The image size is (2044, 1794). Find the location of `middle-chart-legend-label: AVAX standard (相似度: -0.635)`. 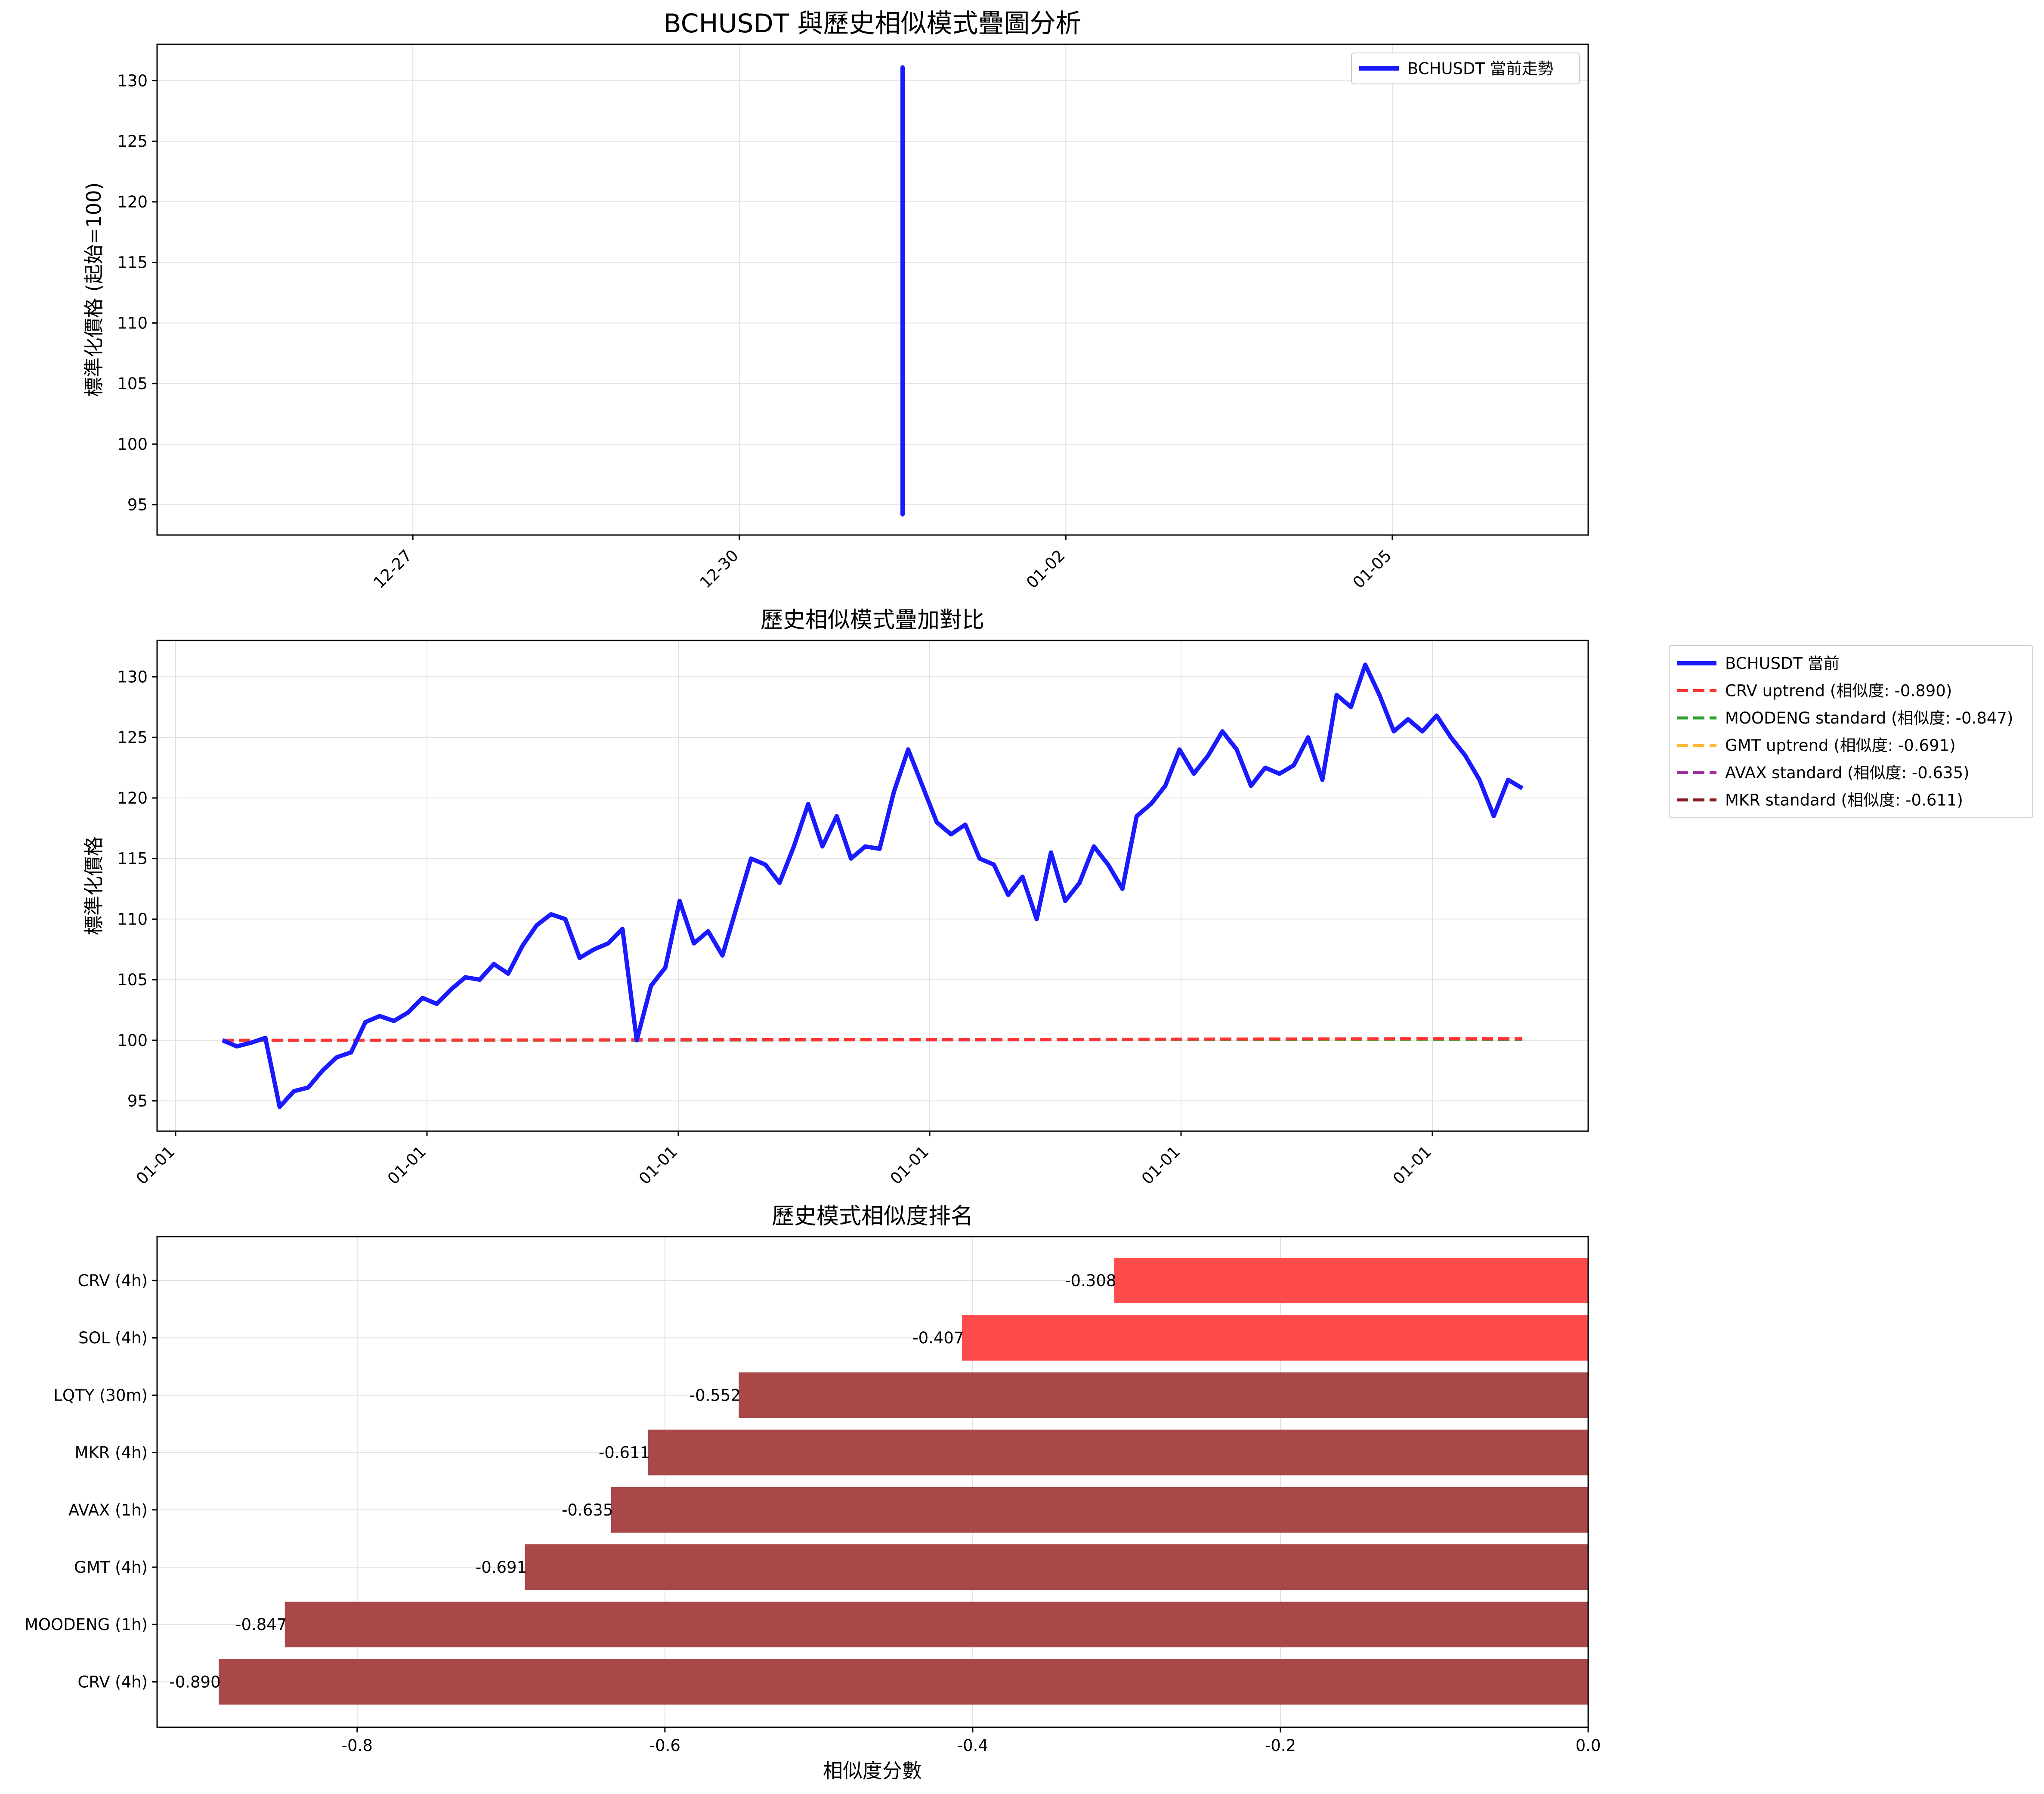

middle-chart-legend-label: AVAX standard (相似度: -0.635) is located at coordinates (1848, 773).